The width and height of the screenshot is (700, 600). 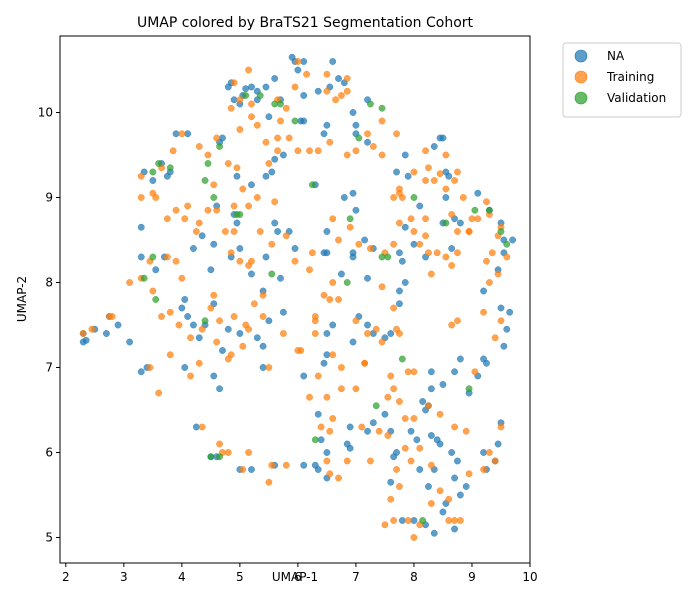 What do you see at coordinates (49, 453) in the screenshot?
I see `y-tick-label: 6` at bounding box center [49, 453].